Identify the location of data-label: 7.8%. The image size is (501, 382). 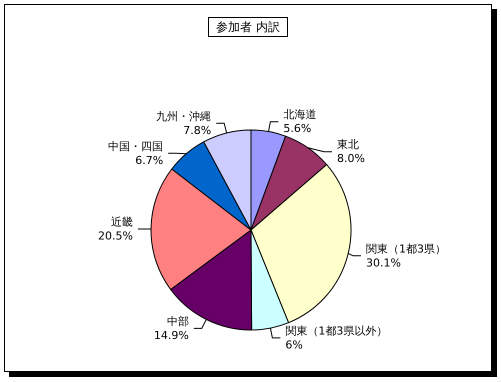
(197, 130).